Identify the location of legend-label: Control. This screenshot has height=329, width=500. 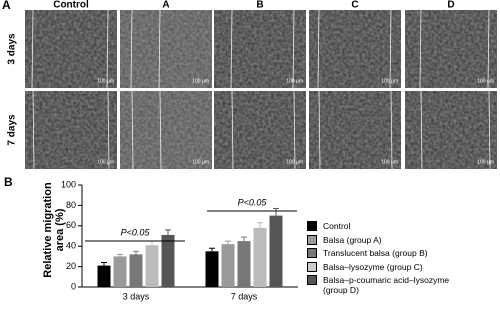
(337, 226).